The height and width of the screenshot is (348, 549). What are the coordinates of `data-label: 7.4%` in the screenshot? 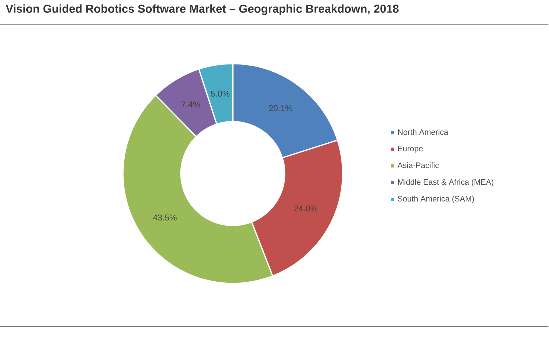 It's located at (191, 105).